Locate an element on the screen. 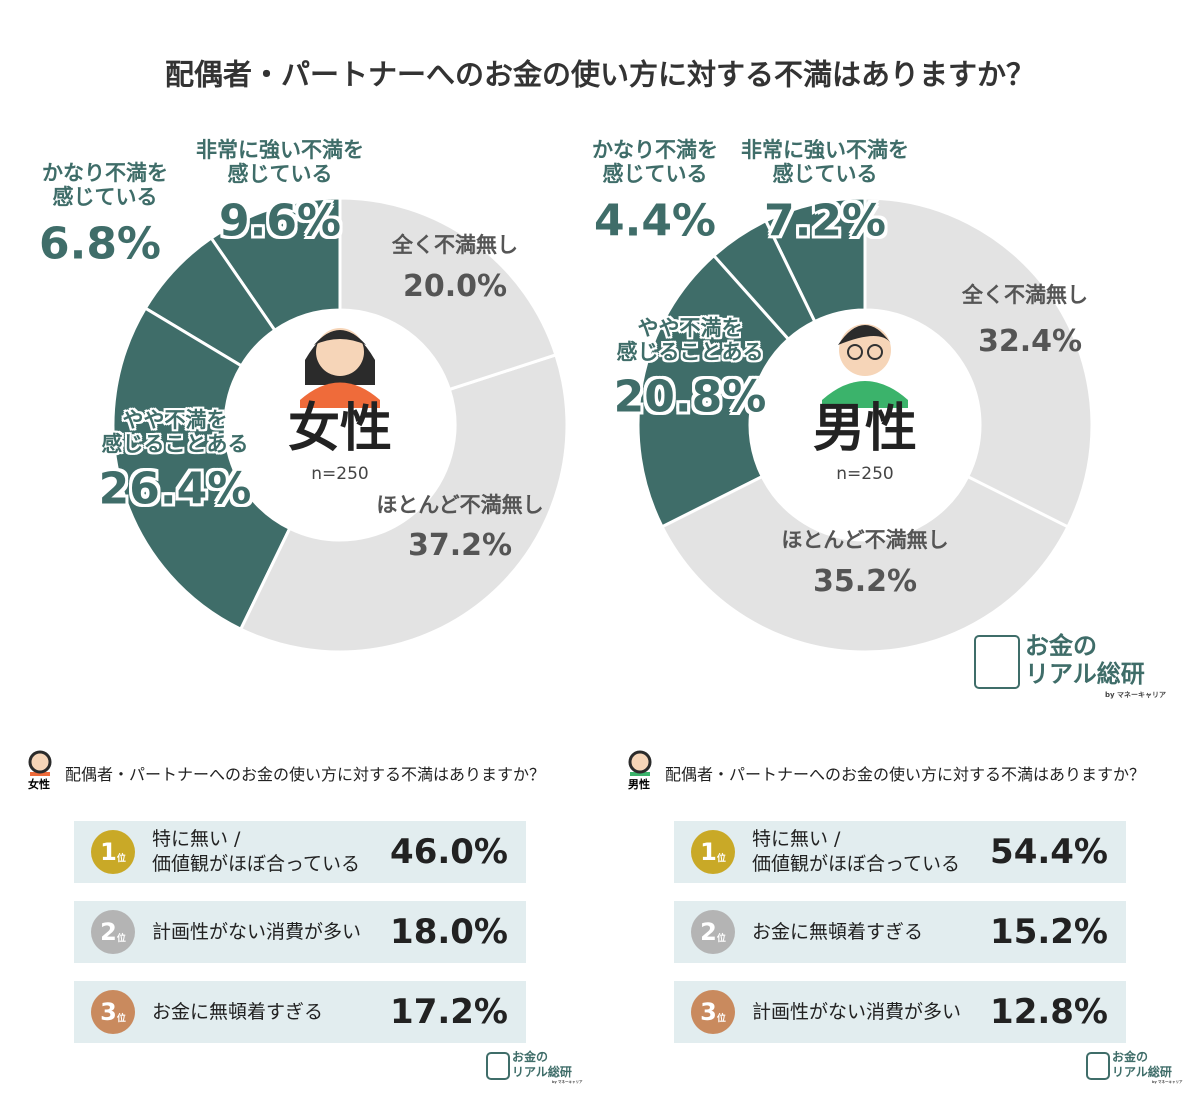 The width and height of the screenshot is (1200, 1104). value-label: 20.0% is located at coordinates (455, 286).